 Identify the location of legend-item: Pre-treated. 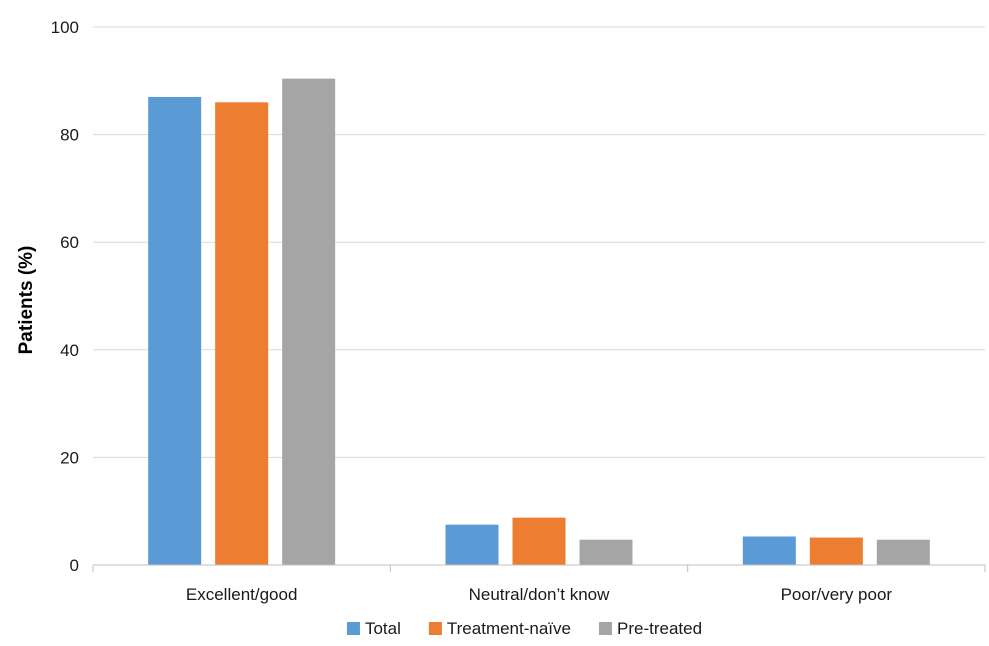
(650, 628).